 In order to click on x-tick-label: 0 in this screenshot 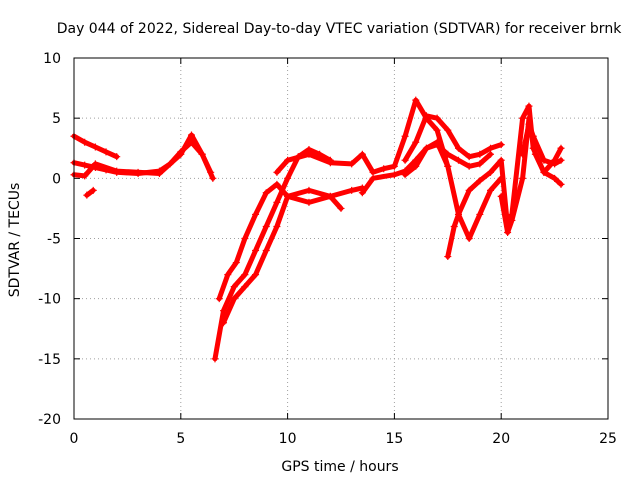, I will do `click(74, 439)`.